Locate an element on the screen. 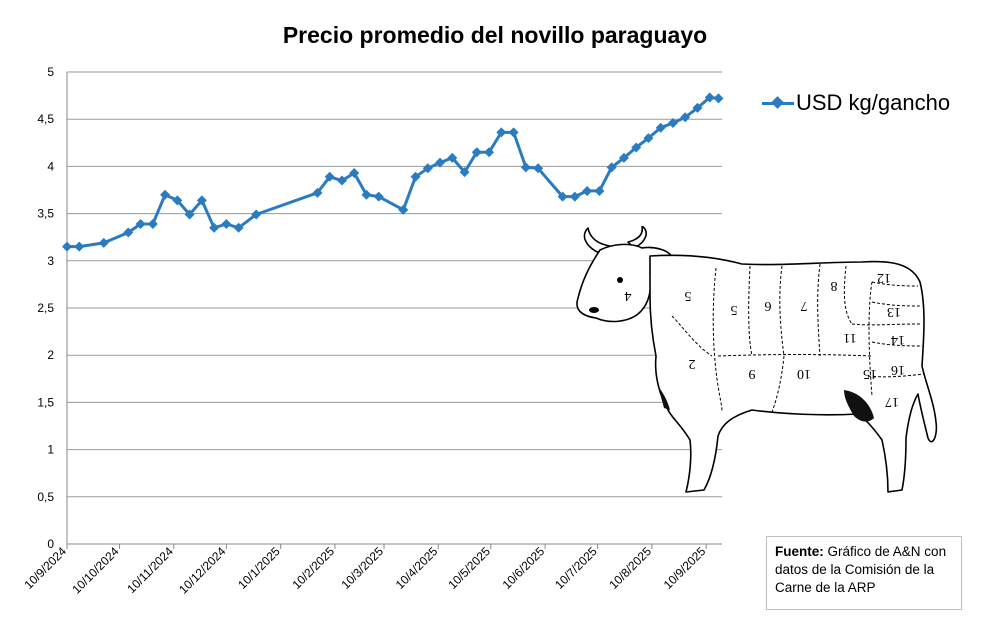  y-tick-label: 0,5 is located at coordinates (45, 497).